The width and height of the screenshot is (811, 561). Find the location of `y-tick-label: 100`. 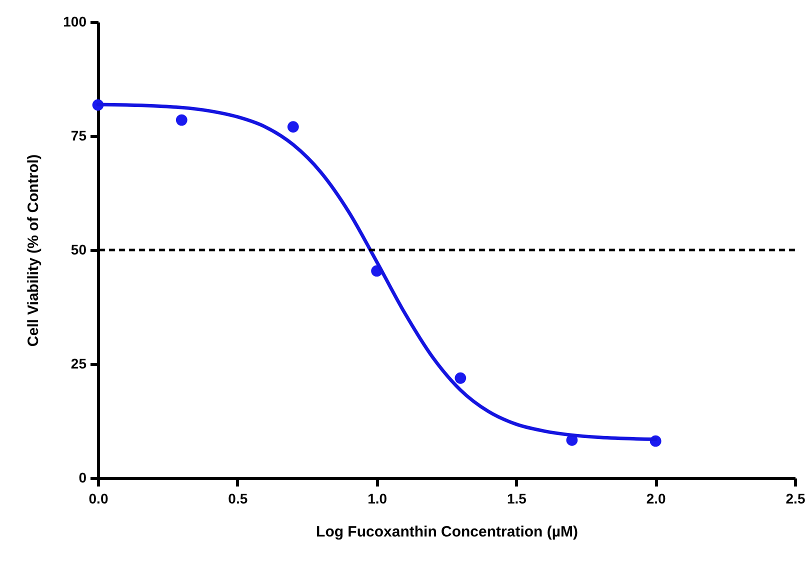

y-tick-label: 100 is located at coordinates (75, 22).